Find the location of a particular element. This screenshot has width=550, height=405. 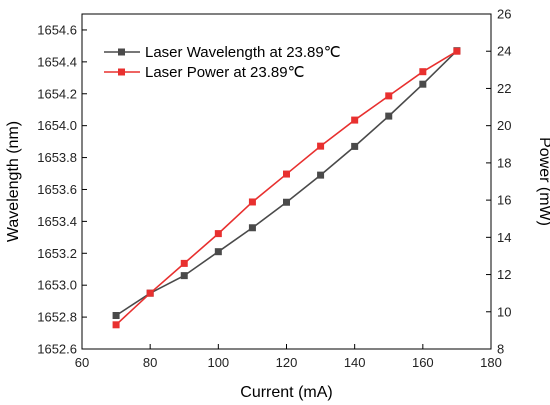

left-y-tick-label: 1654.4 is located at coordinates (57, 61).